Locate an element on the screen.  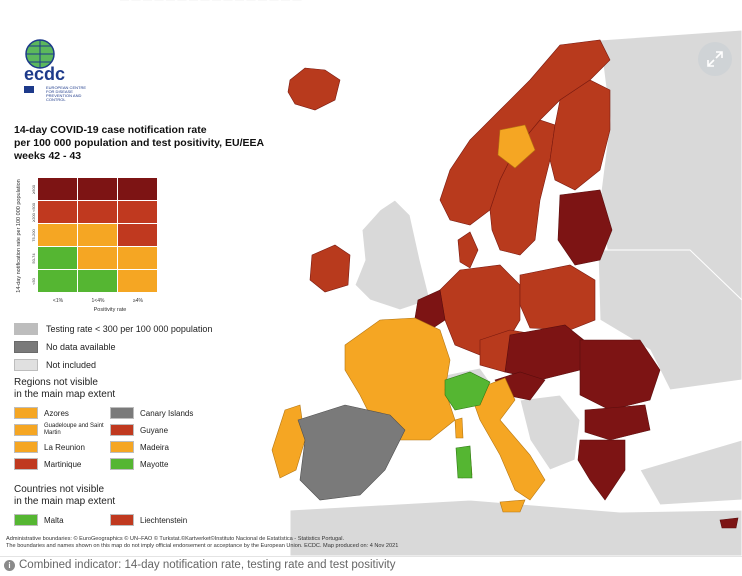
expand-button is located at coordinates (715, 59).